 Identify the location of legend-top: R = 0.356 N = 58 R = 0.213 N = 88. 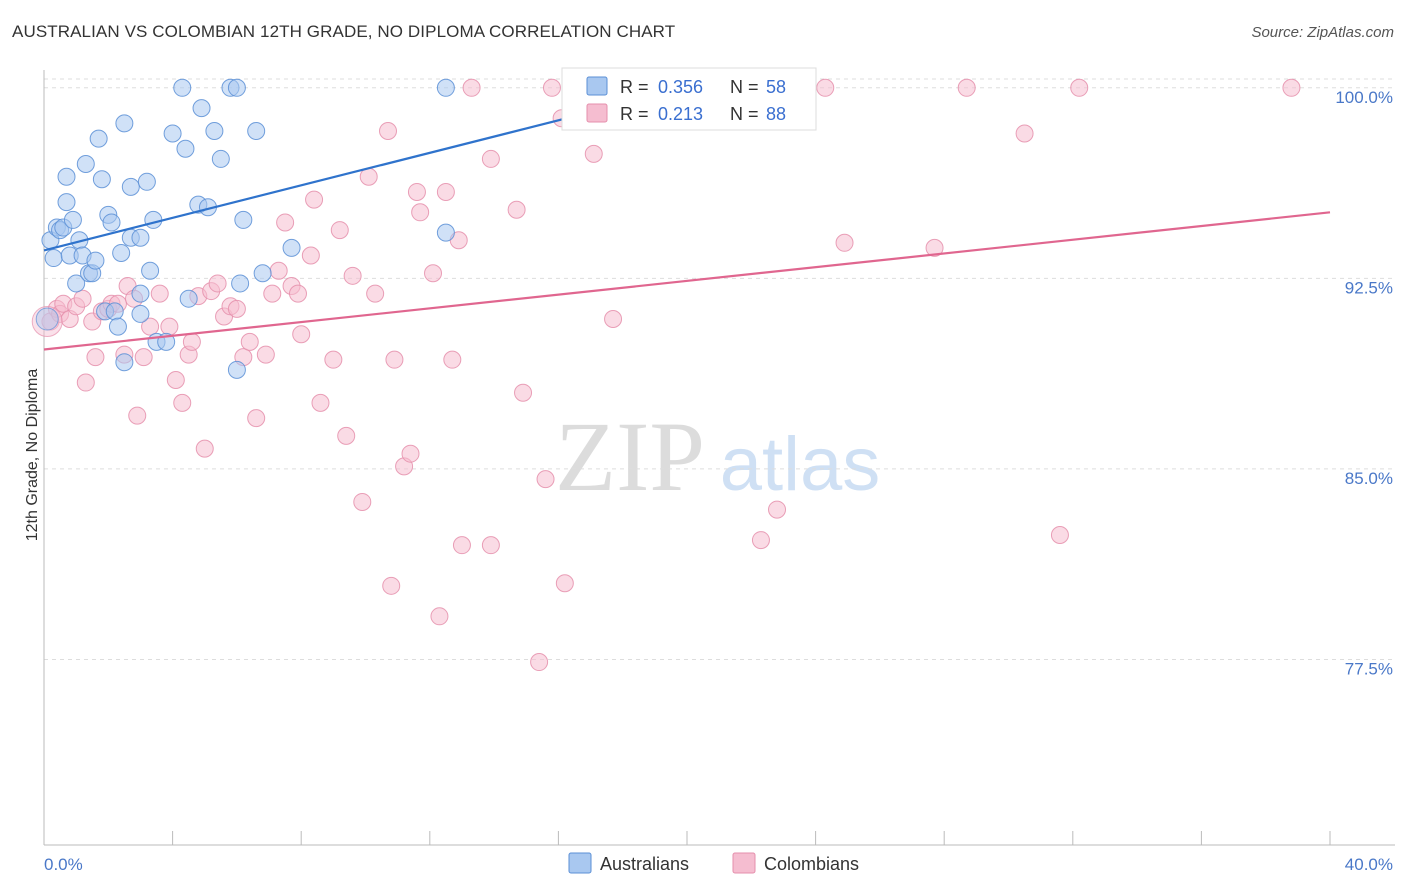
(689, 99).